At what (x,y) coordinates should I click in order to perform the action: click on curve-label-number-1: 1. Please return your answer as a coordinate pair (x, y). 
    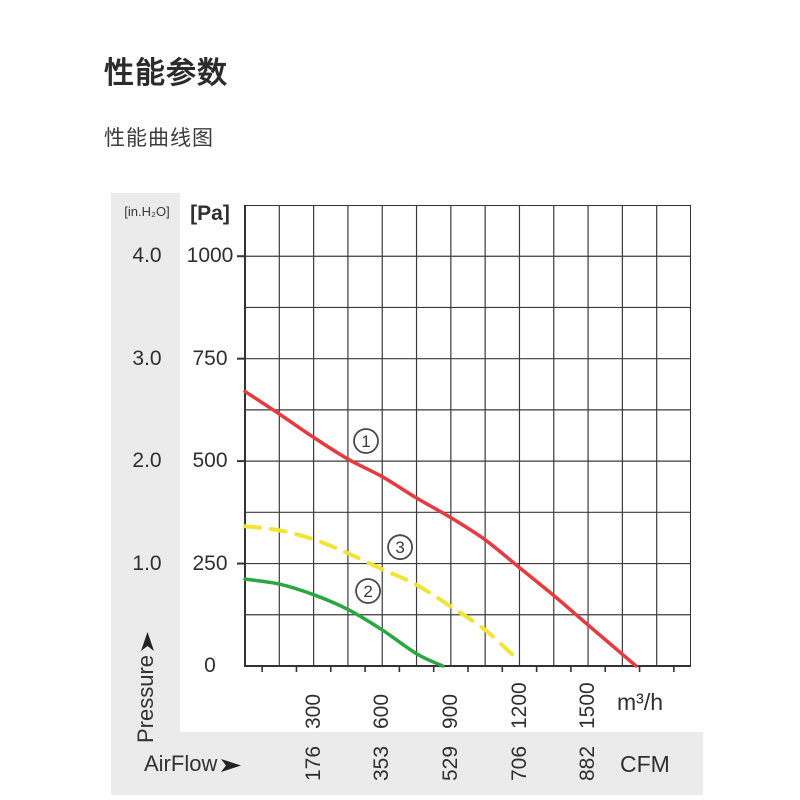
    Looking at the image, I should click on (365, 441).